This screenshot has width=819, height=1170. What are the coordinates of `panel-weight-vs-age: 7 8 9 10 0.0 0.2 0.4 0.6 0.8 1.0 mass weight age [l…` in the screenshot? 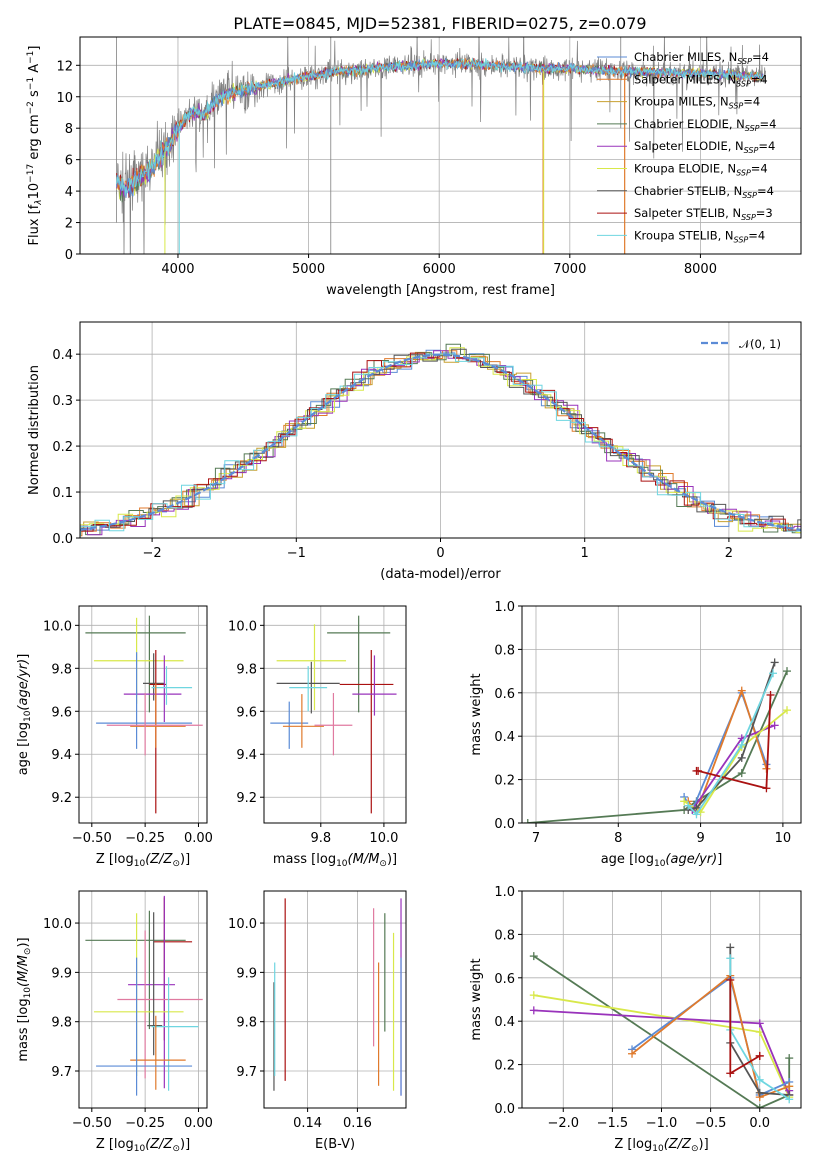 It's located at (635, 734).